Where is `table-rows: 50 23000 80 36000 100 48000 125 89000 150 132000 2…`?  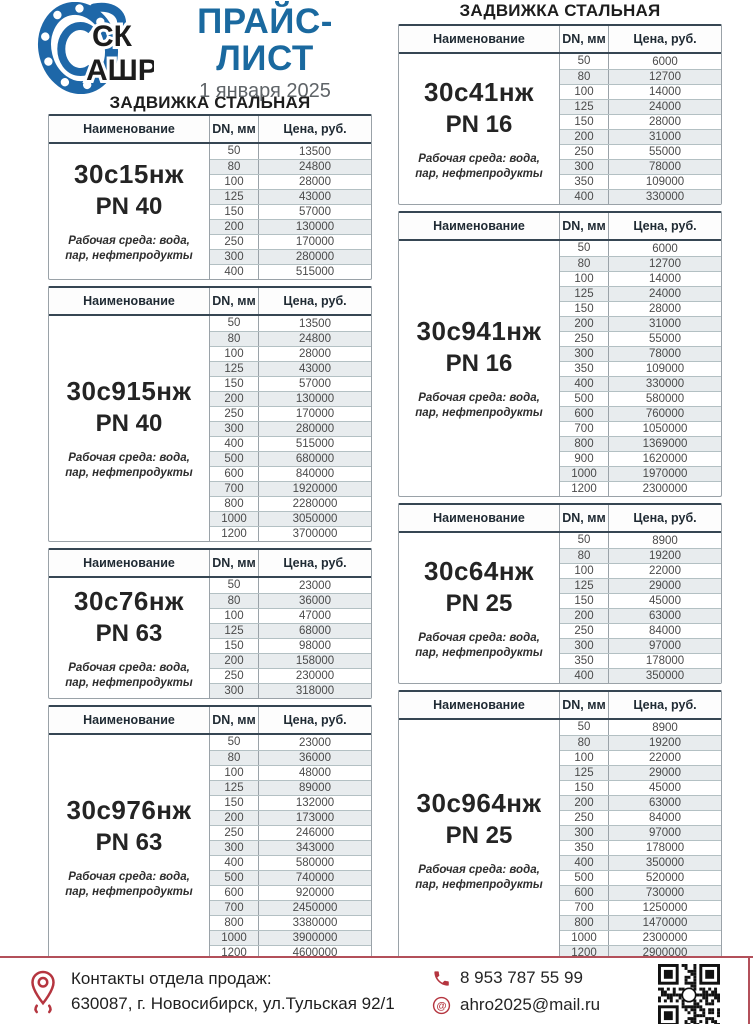
table-rows: 50 23000 80 36000 100 48000 125 89000 150 132000 2… is located at coordinates (290, 847).